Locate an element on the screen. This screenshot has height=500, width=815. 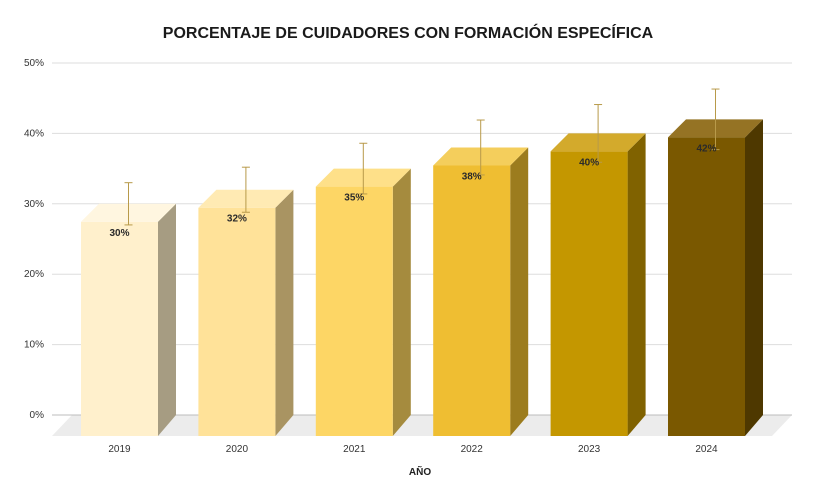
y-tick-label: 10% is located at coordinates (34, 345).